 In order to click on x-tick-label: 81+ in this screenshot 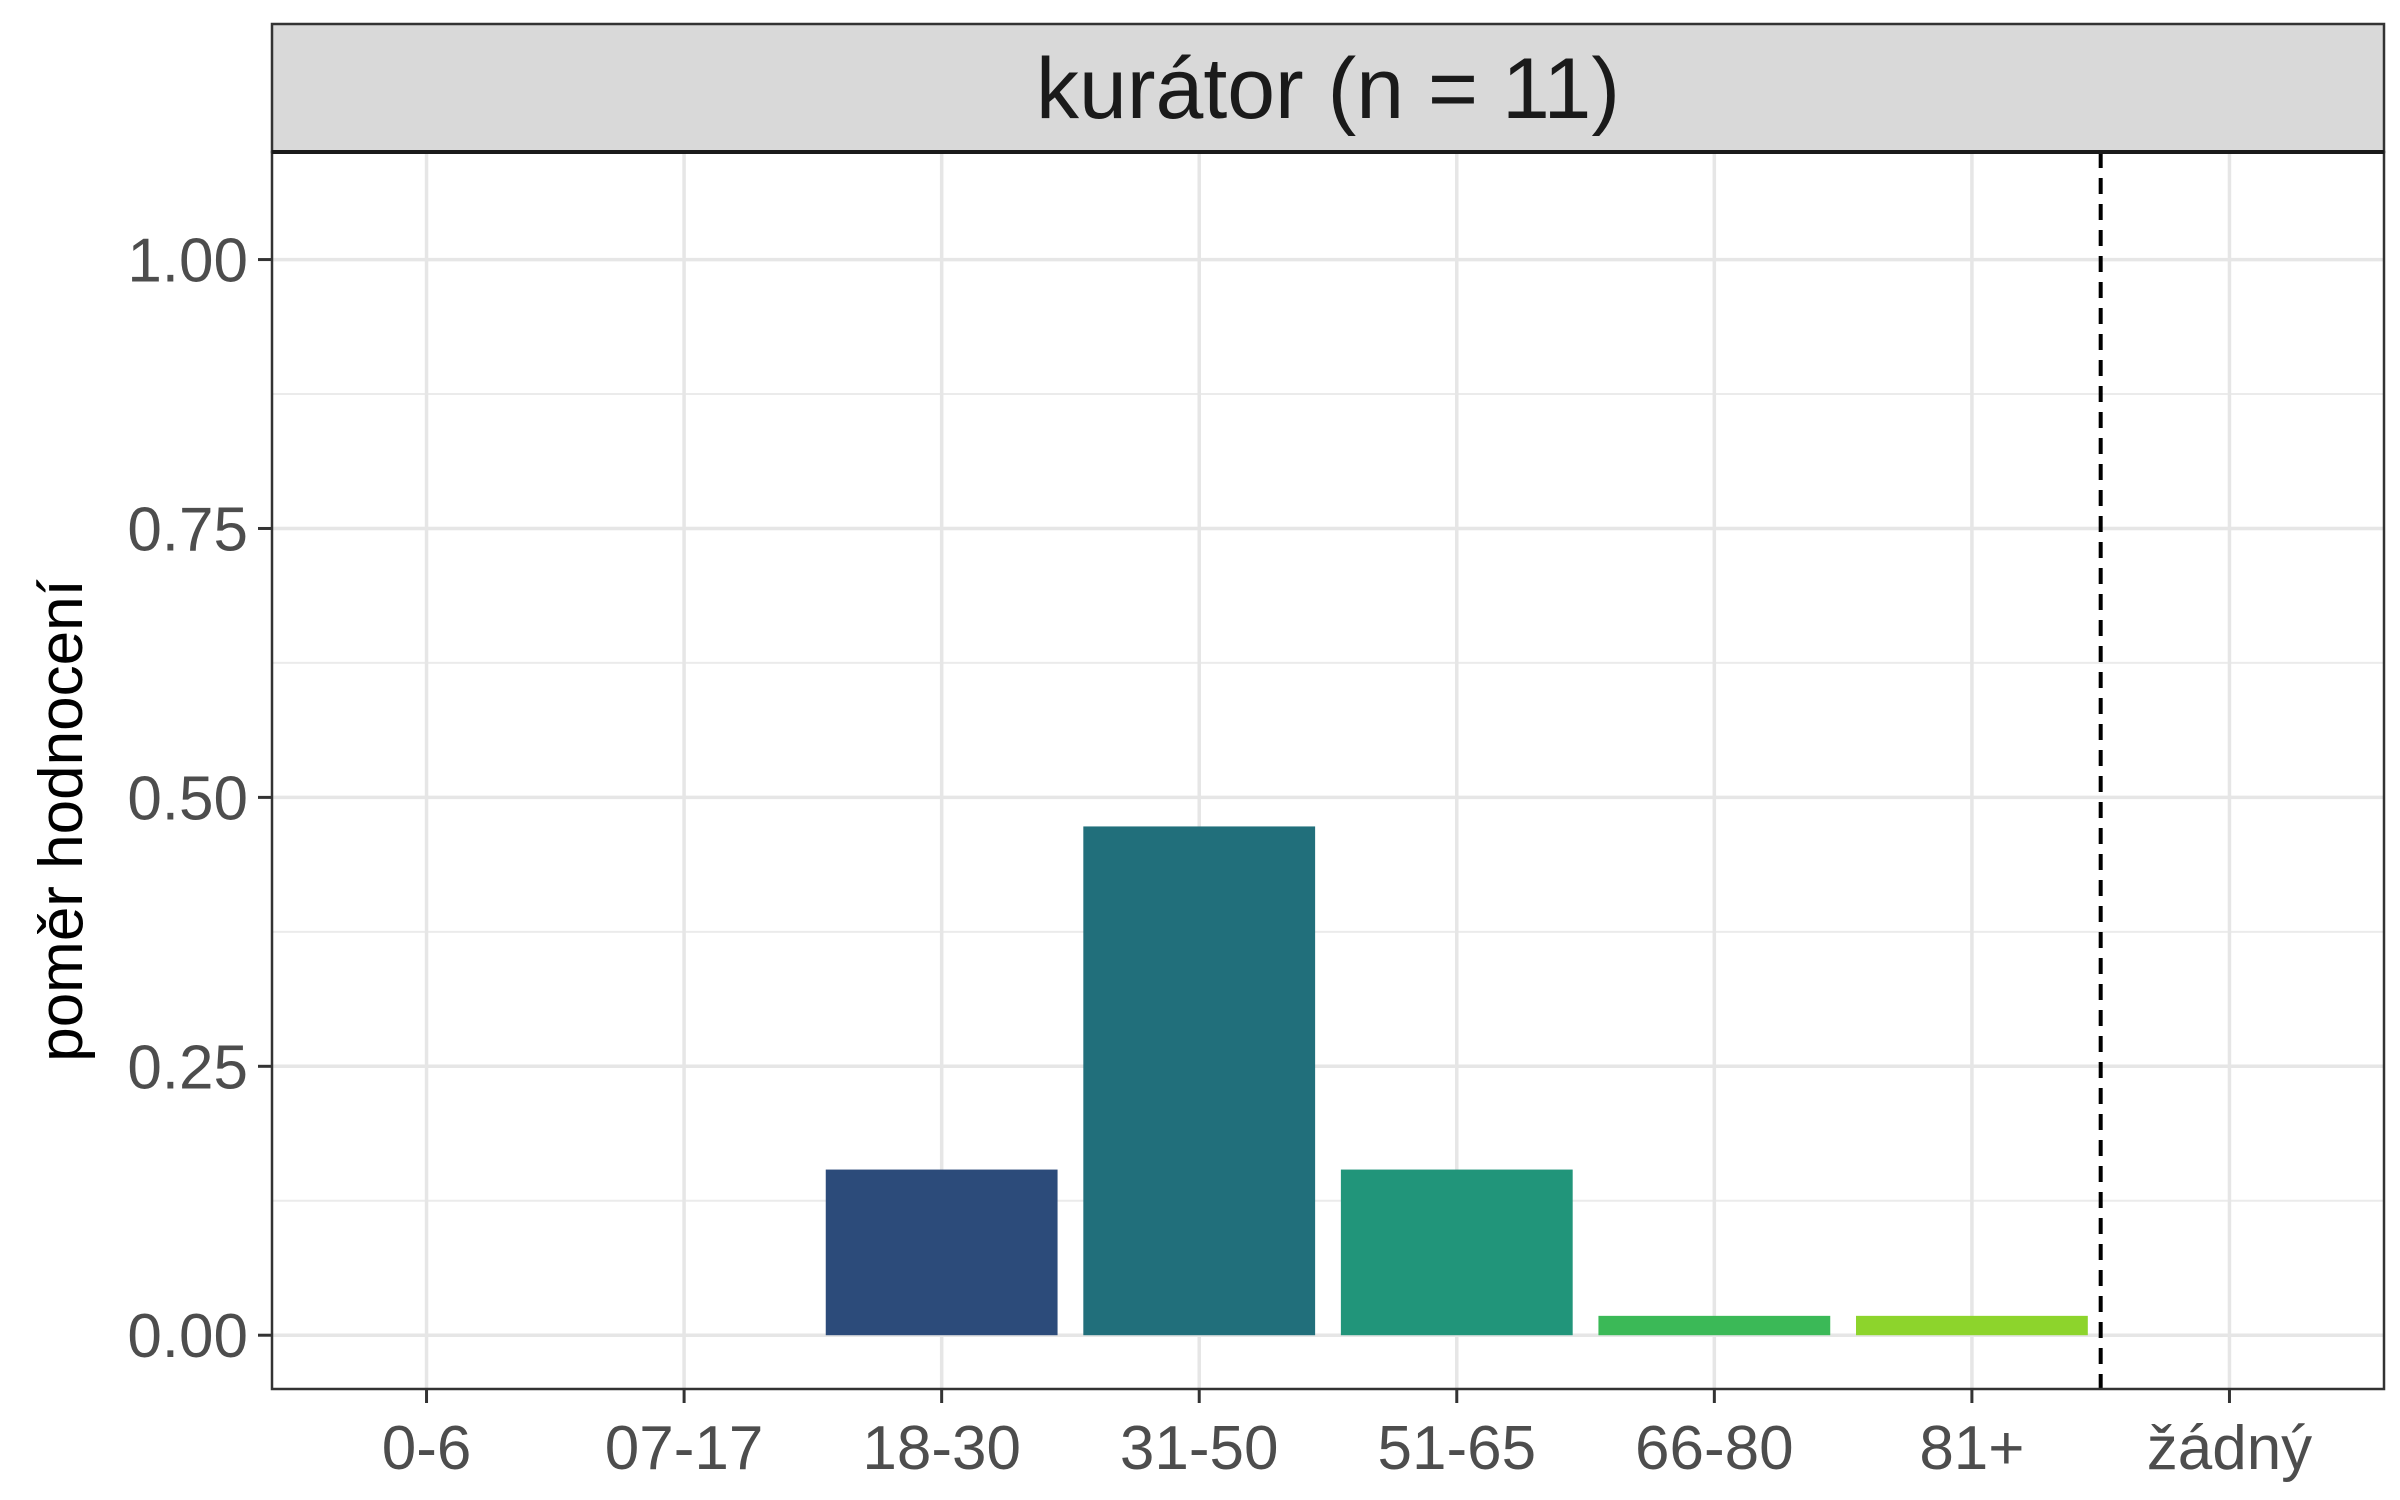, I will do `click(1971, 1448)`.